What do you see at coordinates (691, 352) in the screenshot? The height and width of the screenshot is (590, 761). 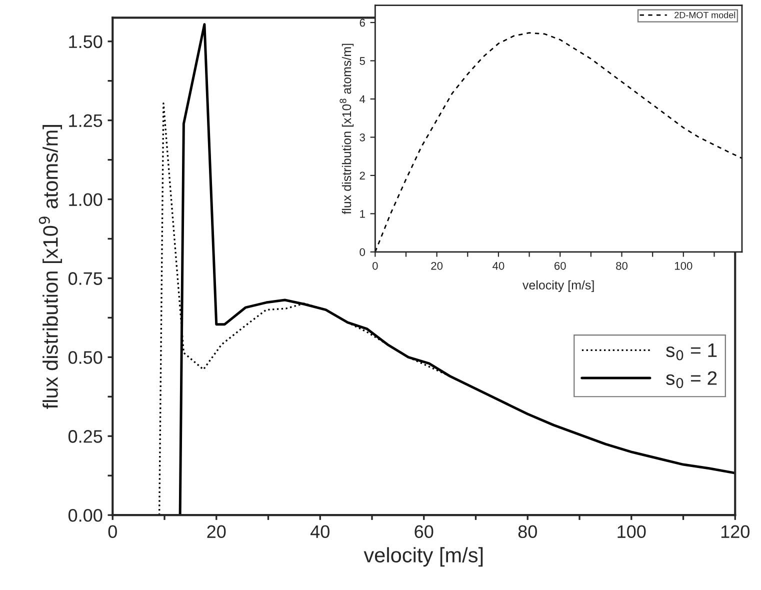 I see `legend-label: s$_{0}$ = 1` at bounding box center [691, 352].